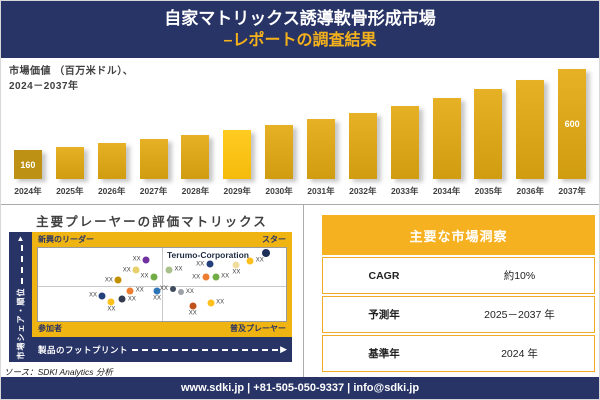  I want to click on bar-column: 160, so click(28, 164).